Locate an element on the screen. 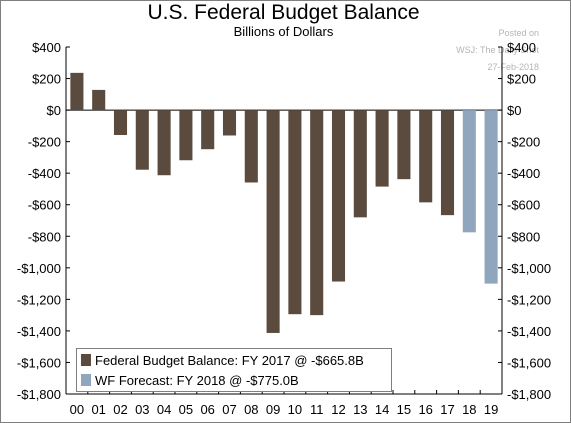 The height and width of the screenshot is (423, 571). legend-label-forecast: WF Forecast: FY 2018 @ -$775.0B is located at coordinates (197, 380).